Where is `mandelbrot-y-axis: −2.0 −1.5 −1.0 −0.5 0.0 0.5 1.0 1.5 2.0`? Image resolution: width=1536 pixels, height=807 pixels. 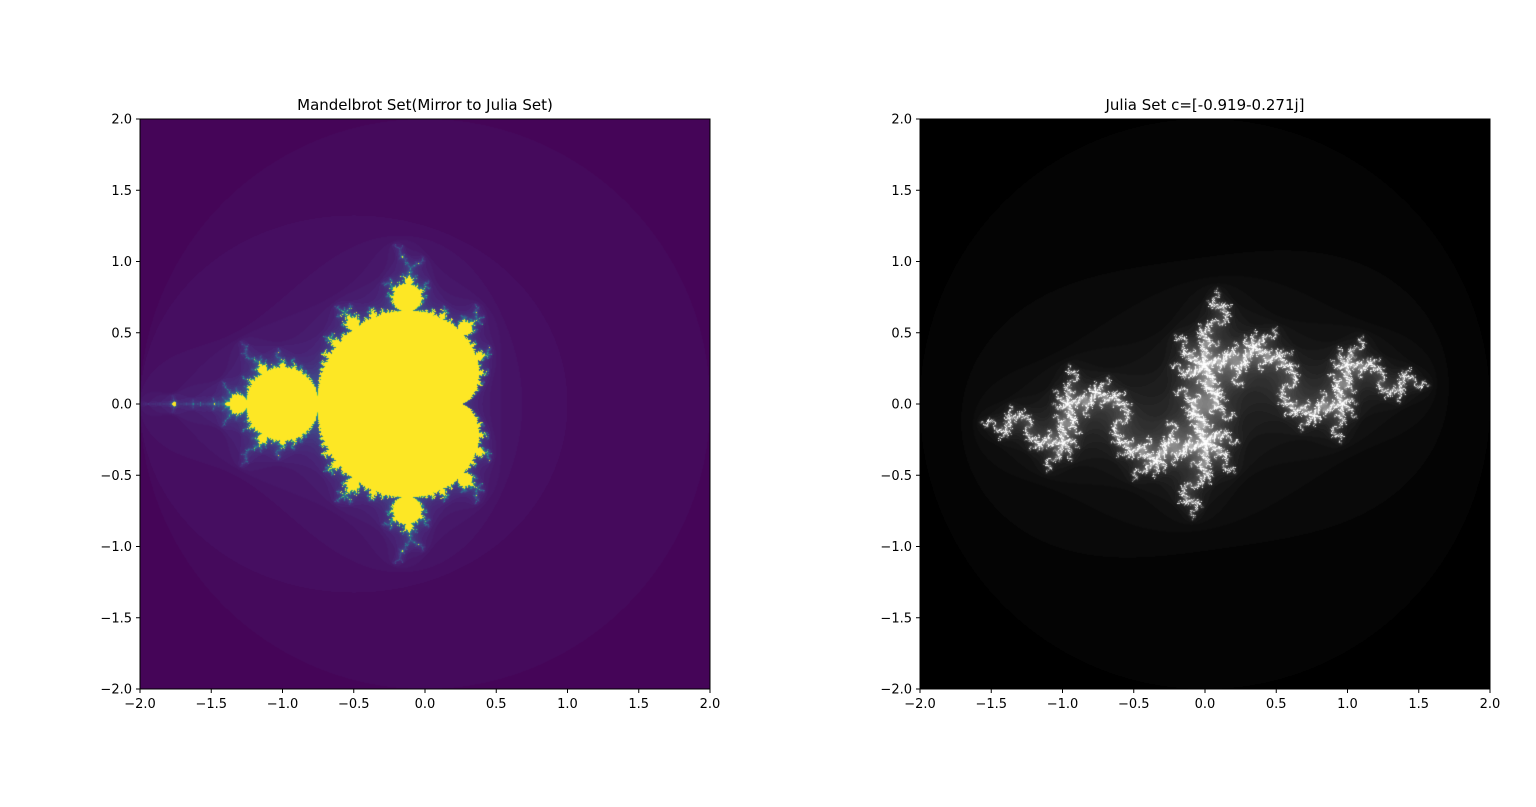 mandelbrot-y-axis: −2.0 −1.5 −1.0 −0.5 0.0 0.5 1.0 1.5 2.0 is located at coordinates (120, 405).